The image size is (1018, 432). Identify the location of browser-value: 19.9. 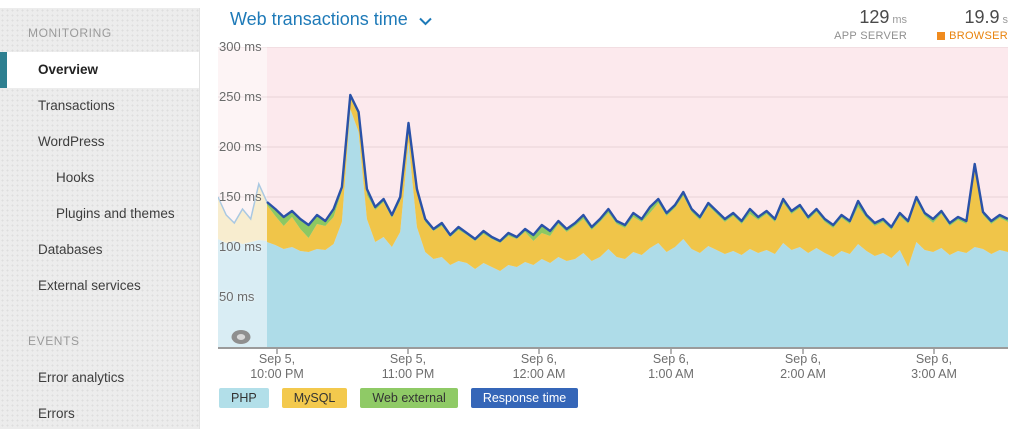
(982, 17).